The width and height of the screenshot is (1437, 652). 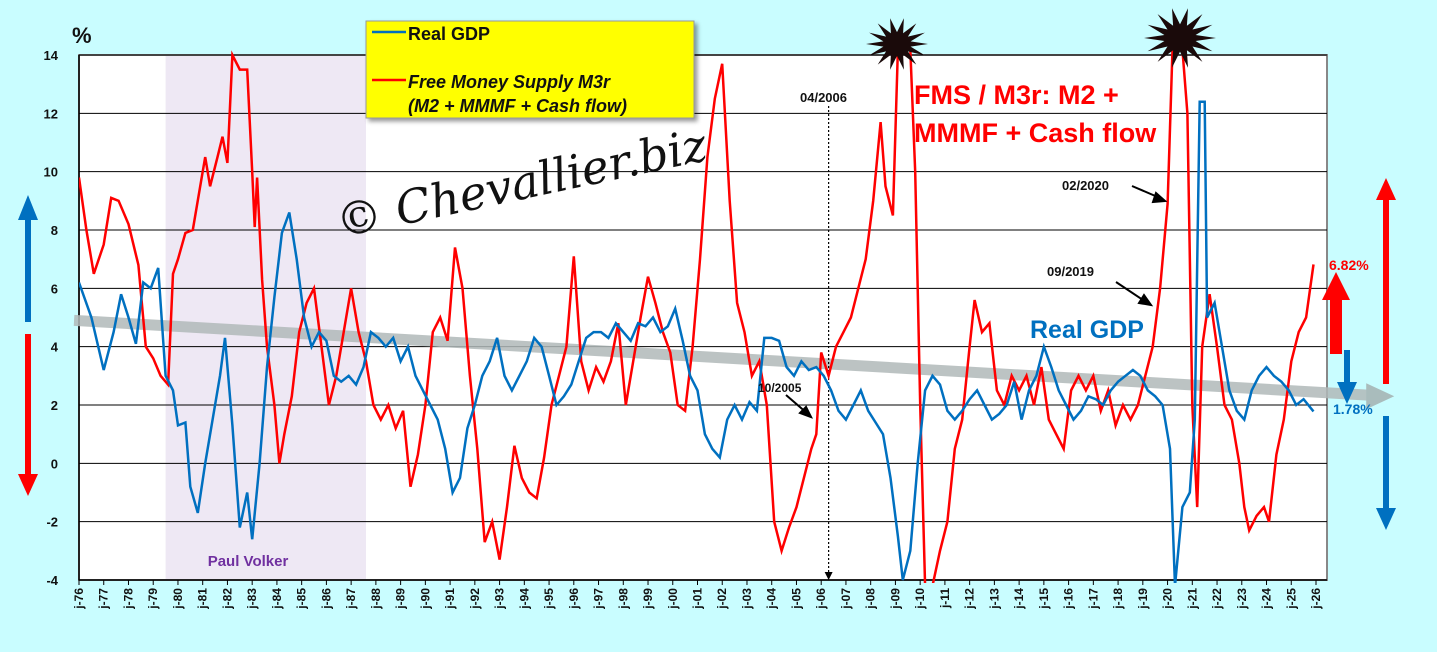 I want to click on y-tick-label: 6, so click(x=54, y=288).